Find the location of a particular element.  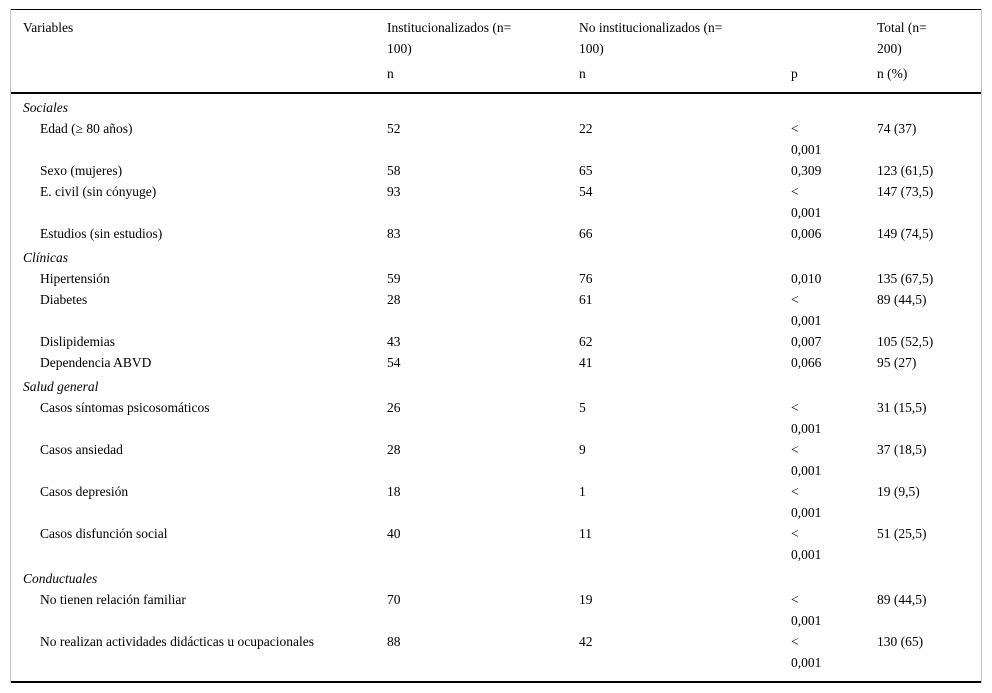

no-institucionalizados-n: 65 is located at coordinates (586, 170).